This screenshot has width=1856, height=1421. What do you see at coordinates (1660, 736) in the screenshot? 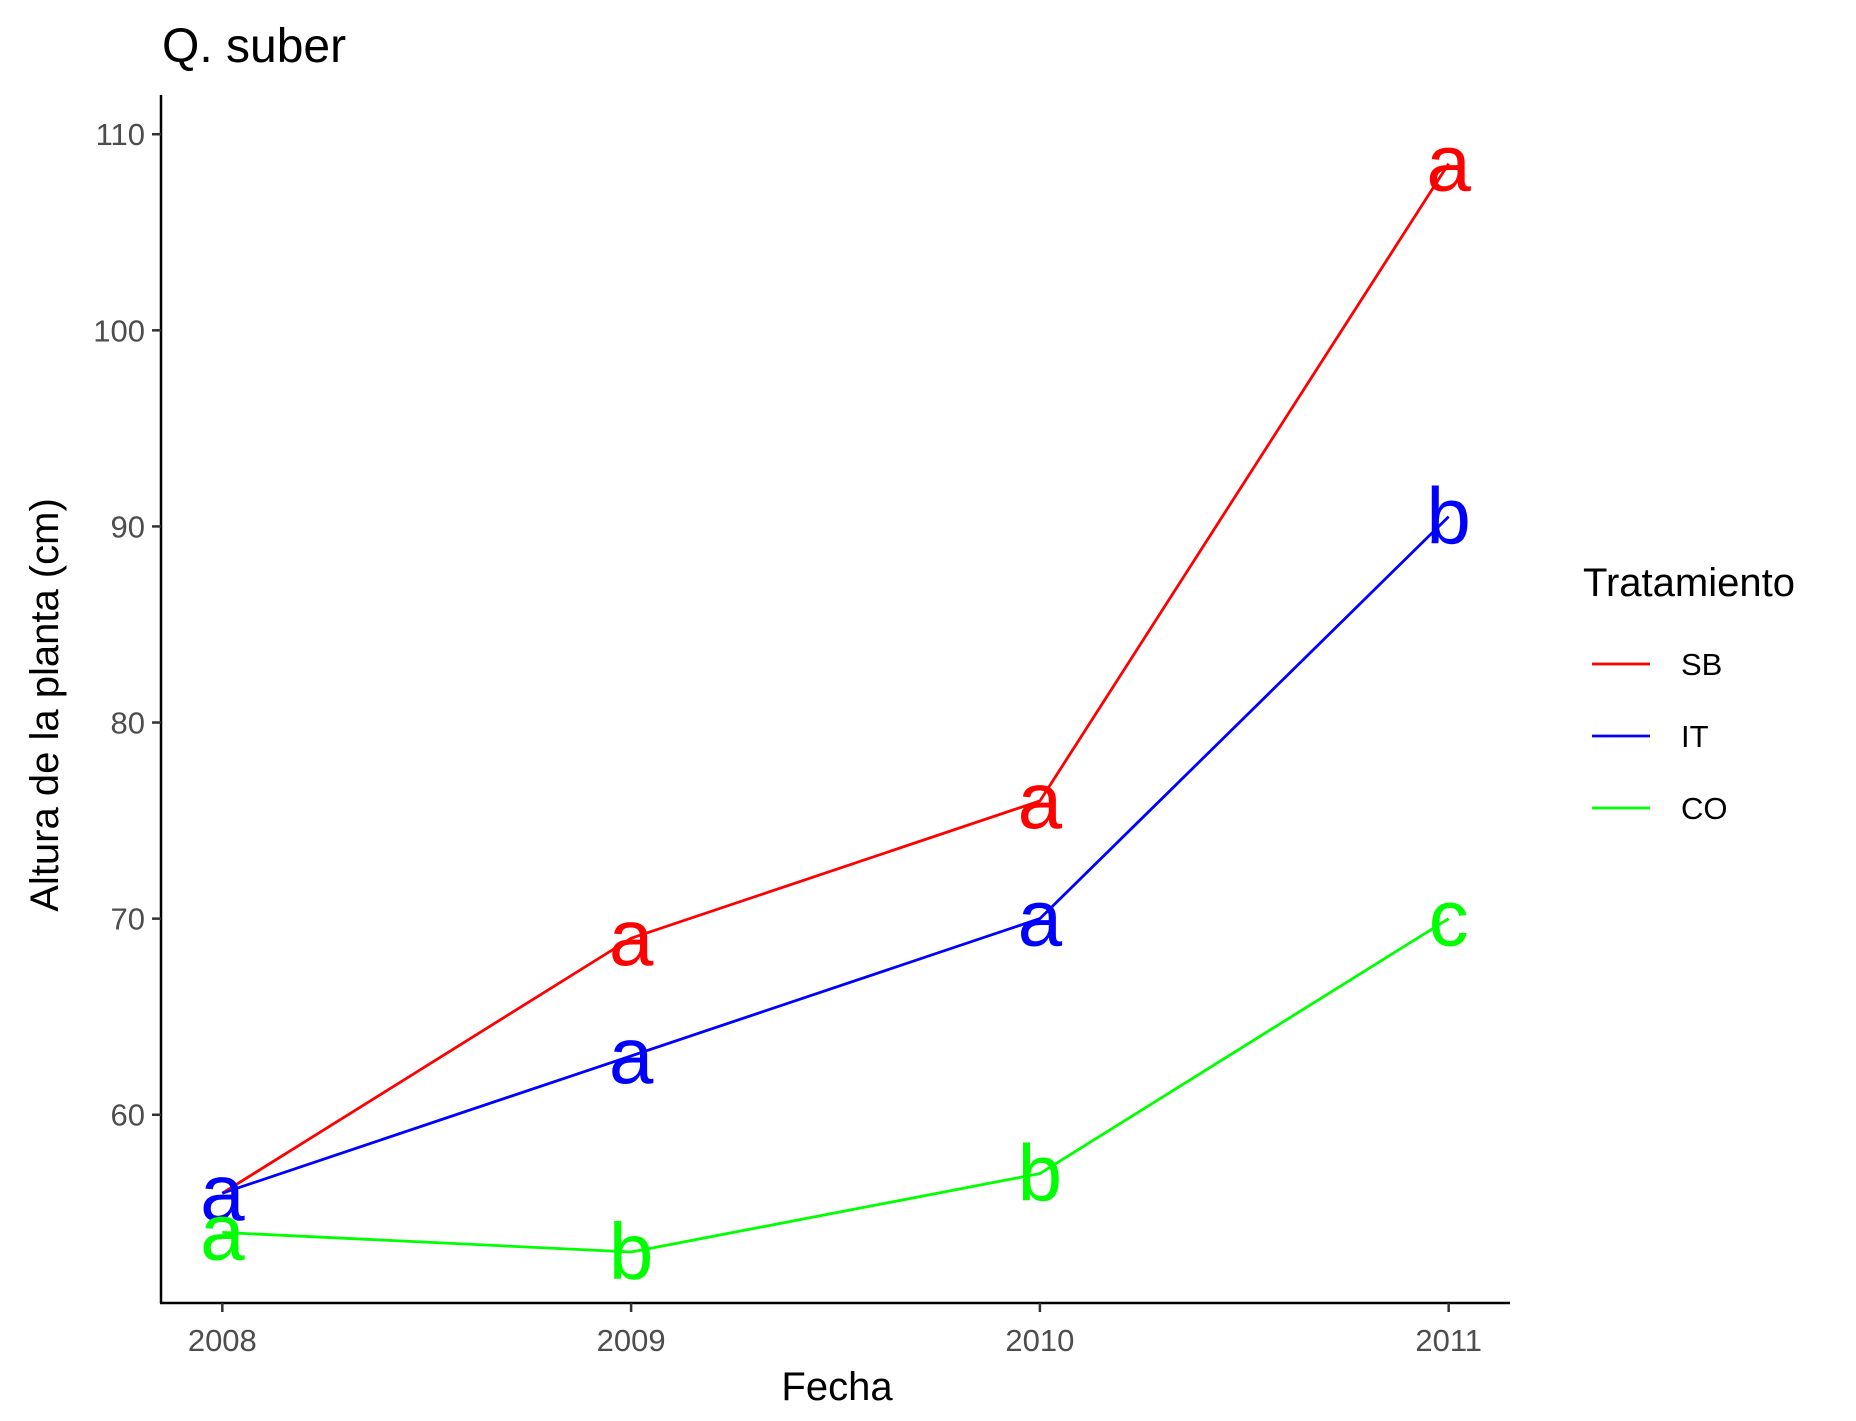
I see `legend-items: SB IT CO` at bounding box center [1660, 736].